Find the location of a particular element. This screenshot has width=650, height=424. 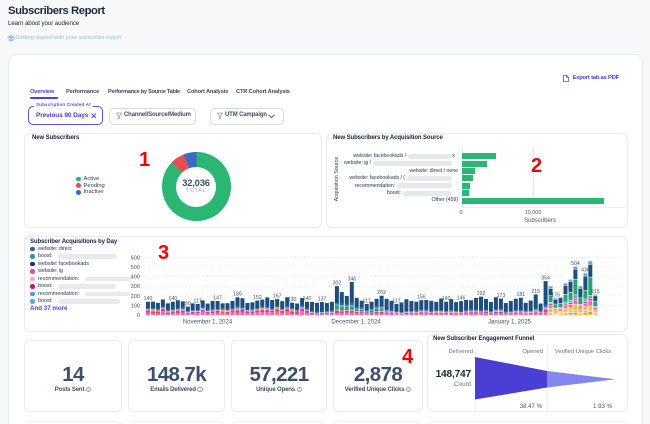

svg-text: 173 is located at coordinates (501, 296).